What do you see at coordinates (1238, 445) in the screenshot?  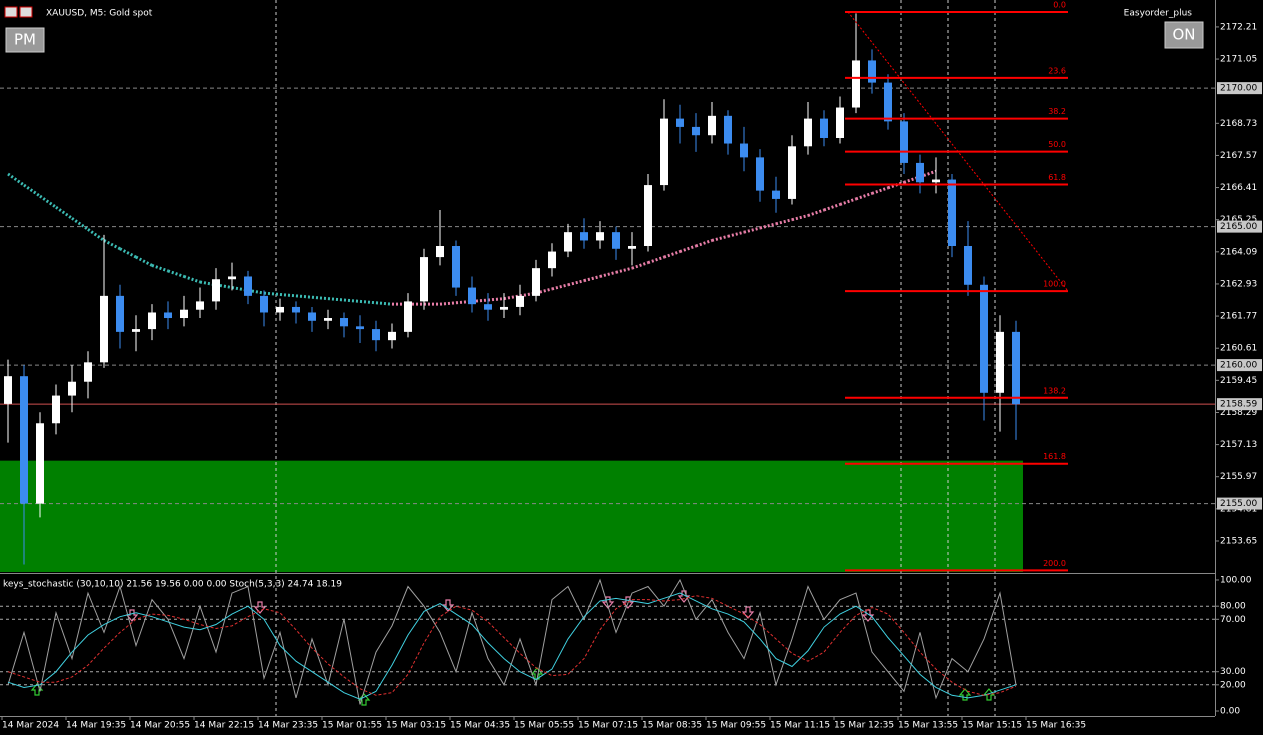 I see `y-tick-label: 2157.13` at bounding box center [1238, 445].